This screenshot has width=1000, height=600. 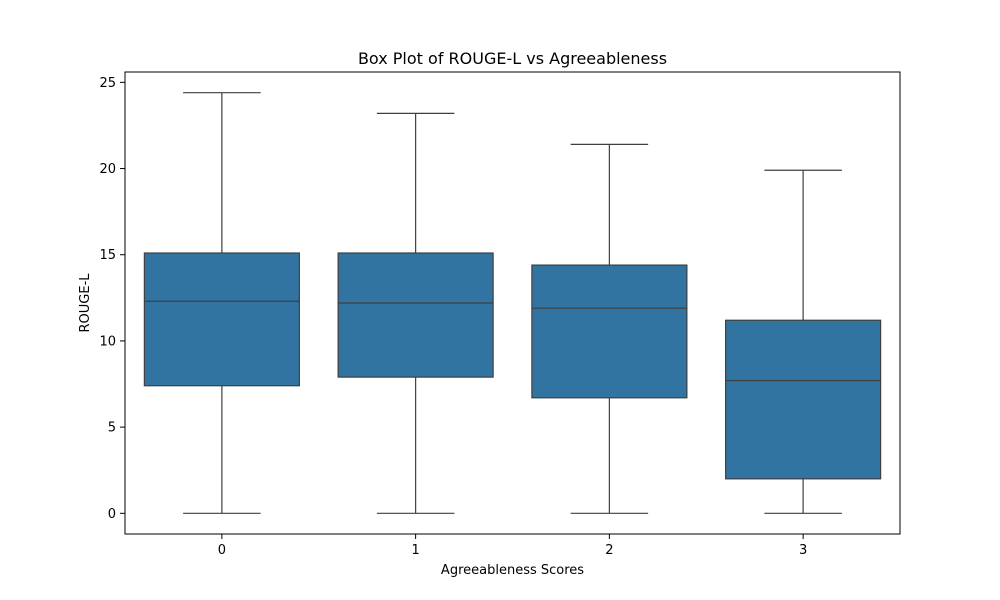 What do you see at coordinates (512, 58) in the screenshot?
I see `chart-title: Box Plot of ROUGE-L vs Agreeableness` at bounding box center [512, 58].